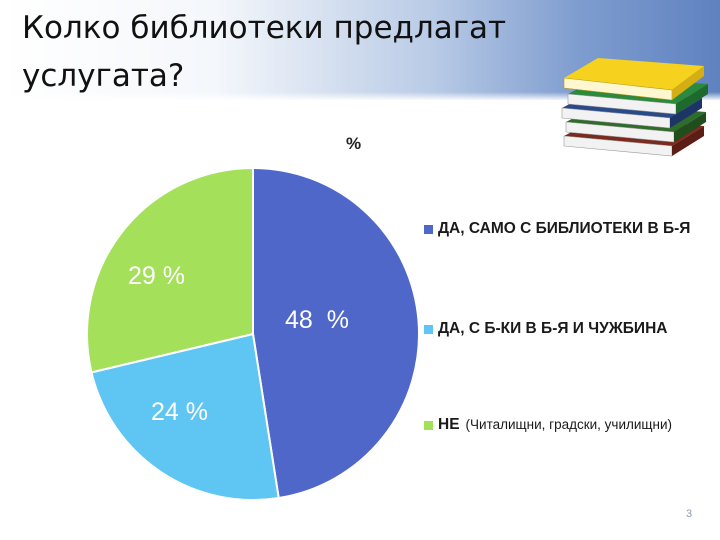 The width and height of the screenshot is (720, 540). Describe the element at coordinates (354, 143) in the screenshot. I see `chart-title: %` at that location.